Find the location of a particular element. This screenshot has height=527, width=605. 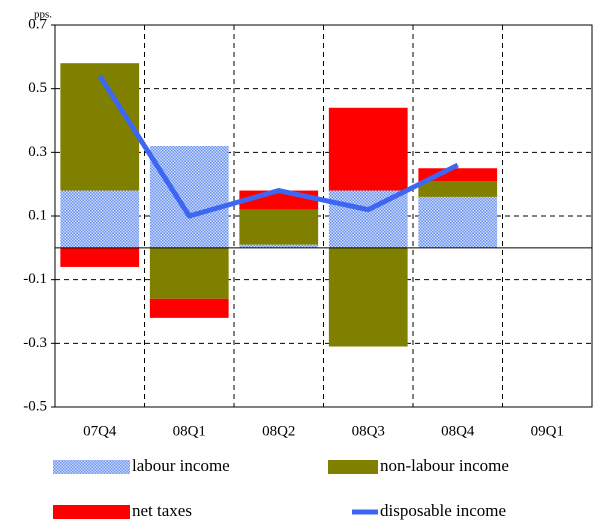

legend-label: labour income is located at coordinates (181, 465).